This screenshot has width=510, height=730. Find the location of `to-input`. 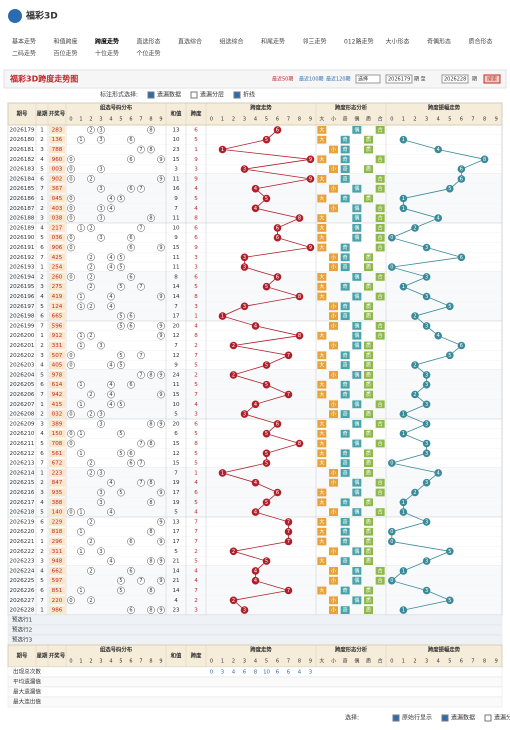

to-input is located at coordinates (455, 79).